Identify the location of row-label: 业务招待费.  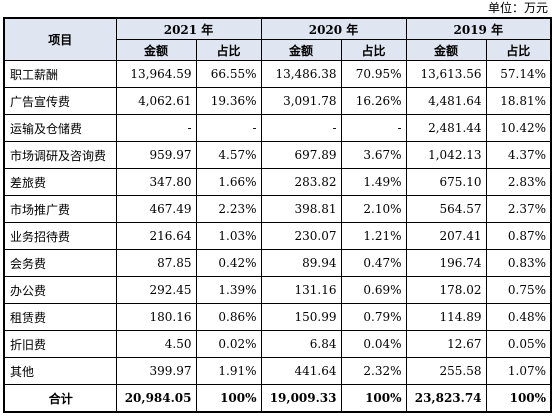
(60, 236).